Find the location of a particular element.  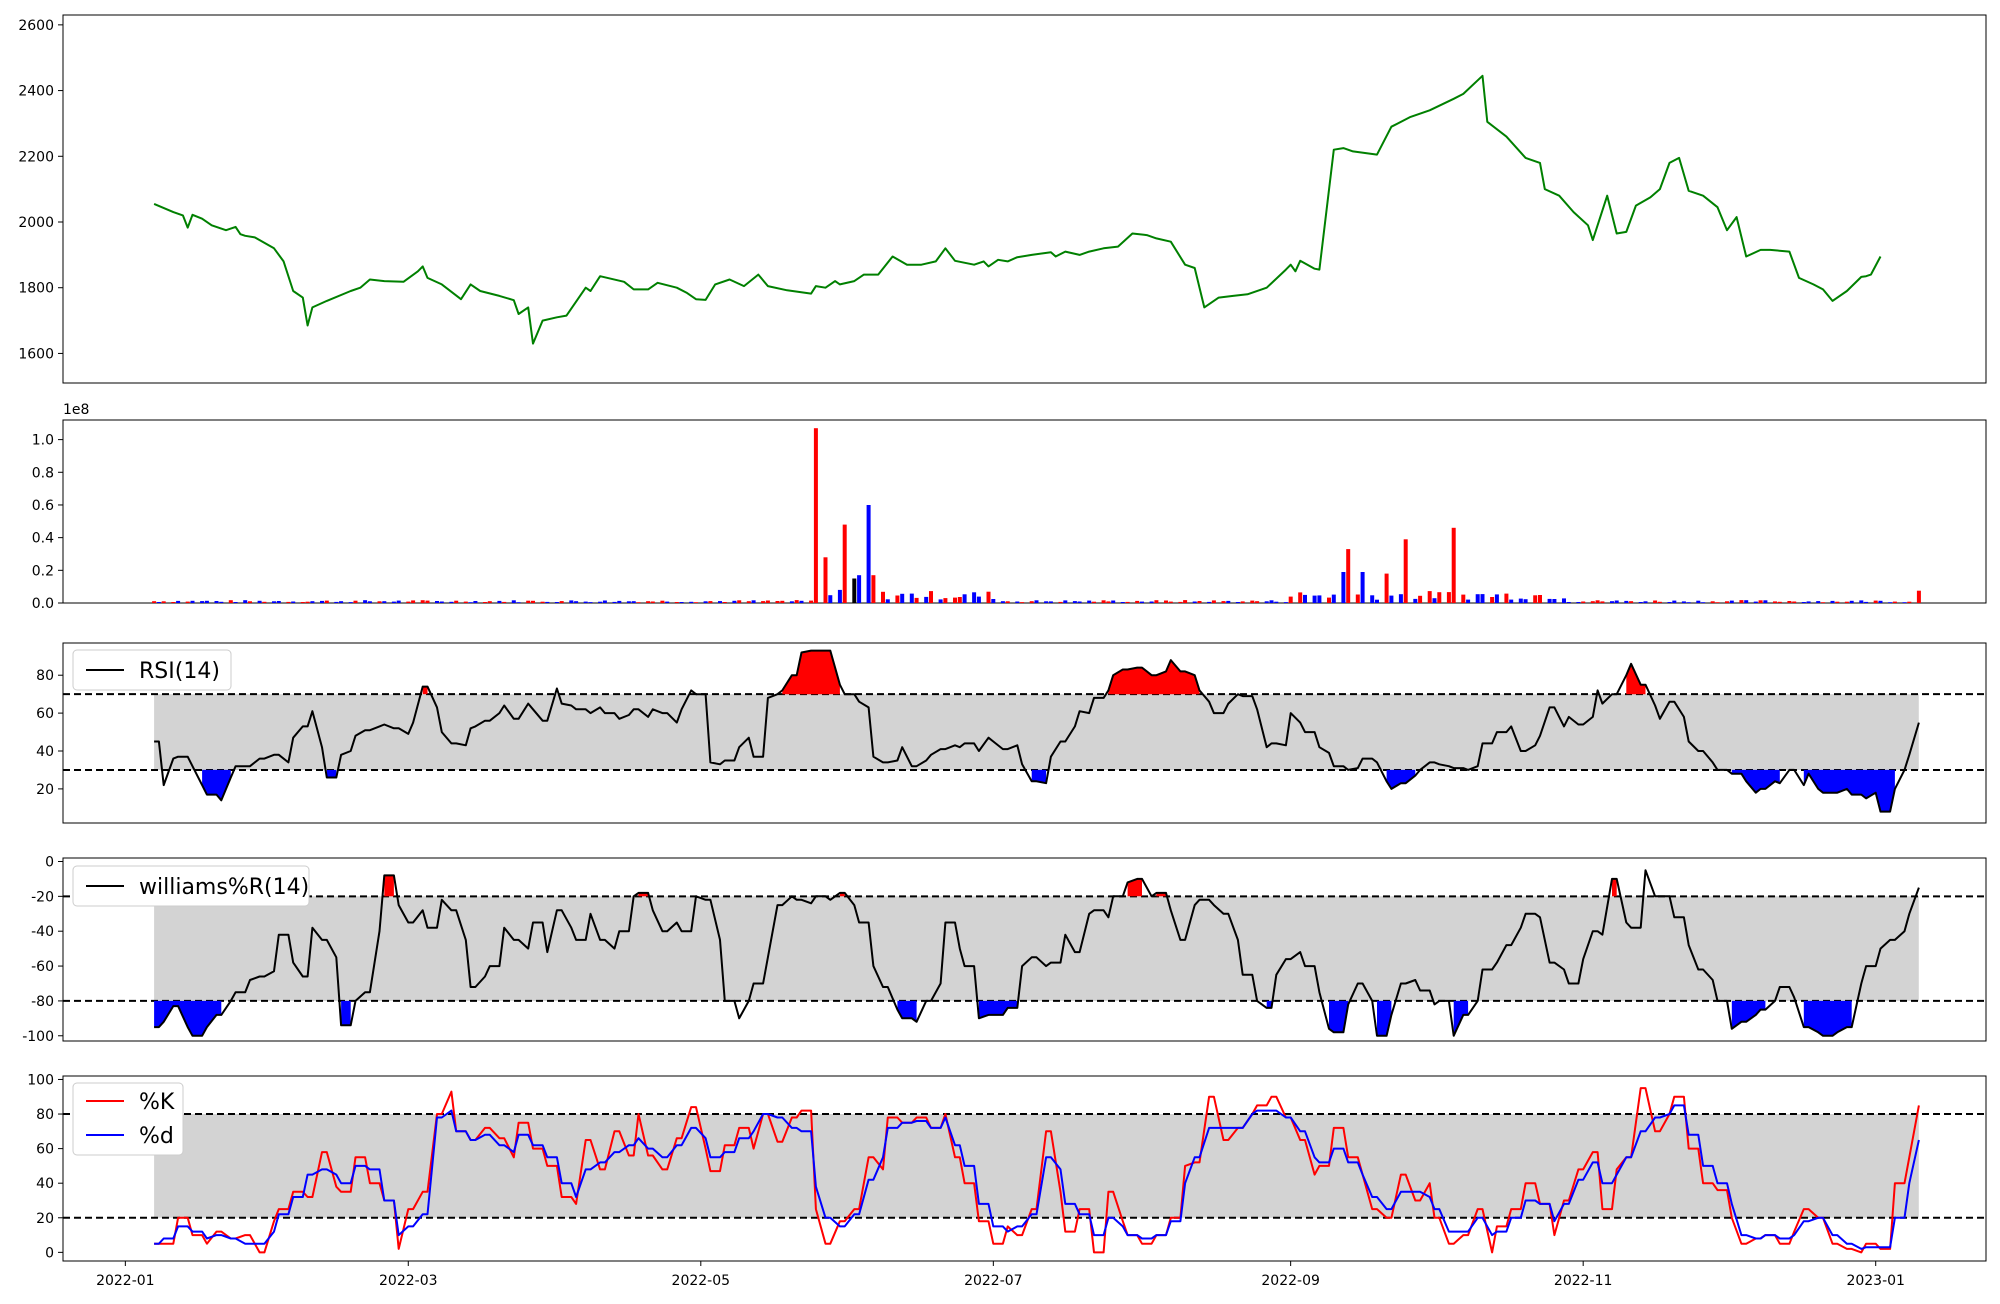

stochastic-ytick-label: 100 is located at coordinates (40, 1080).